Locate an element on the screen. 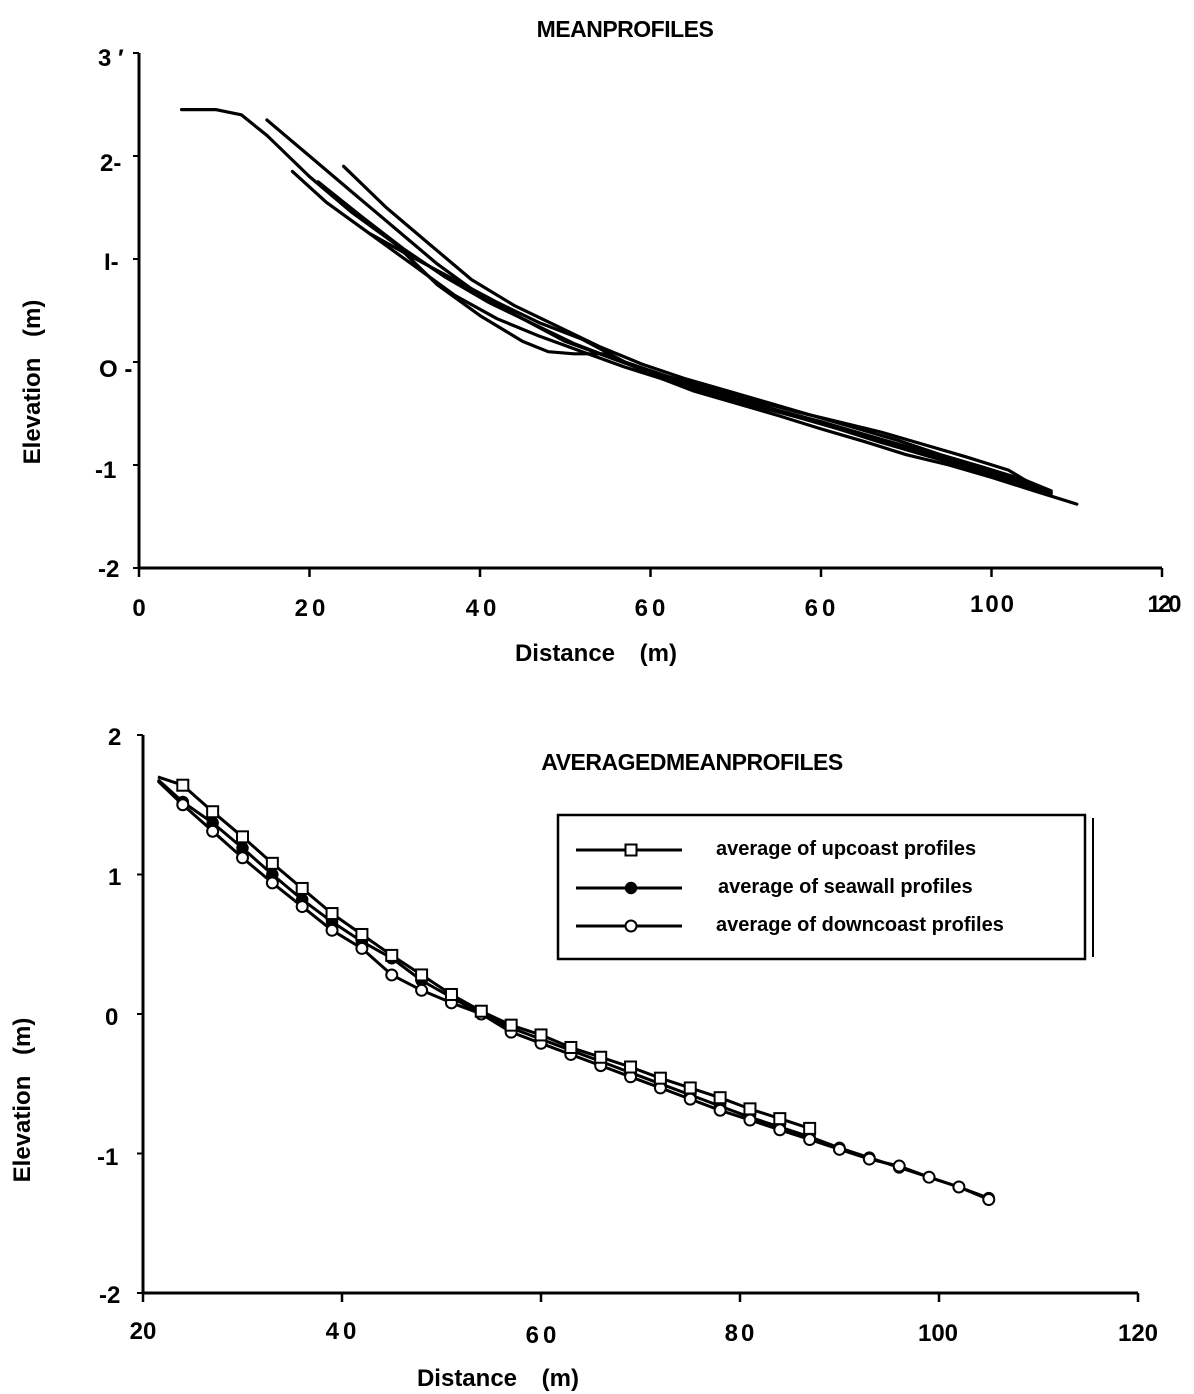  chart1-x-tick-label: 100 is located at coordinates (993, 604).